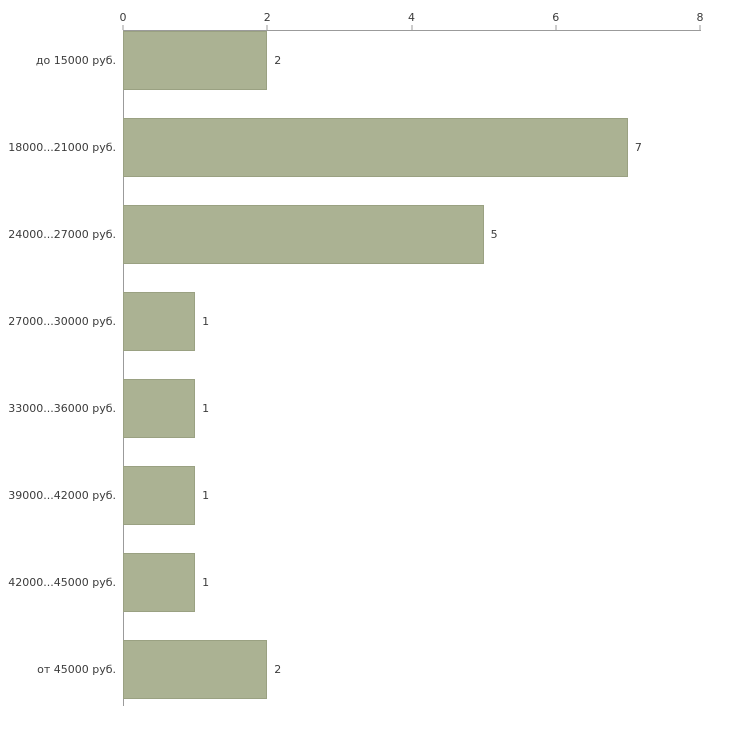 The height and width of the screenshot is (730, 730). Describe the element at coordinates (638, 147) in the screenshot. I see `bar-value-label: 7` at that location.